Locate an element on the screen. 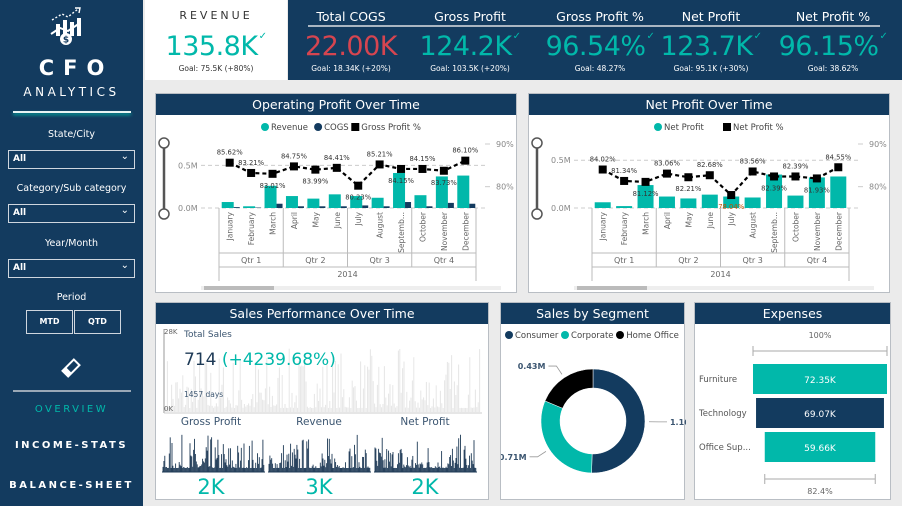  brand-title: CFO is located at coordinates (76, 68).